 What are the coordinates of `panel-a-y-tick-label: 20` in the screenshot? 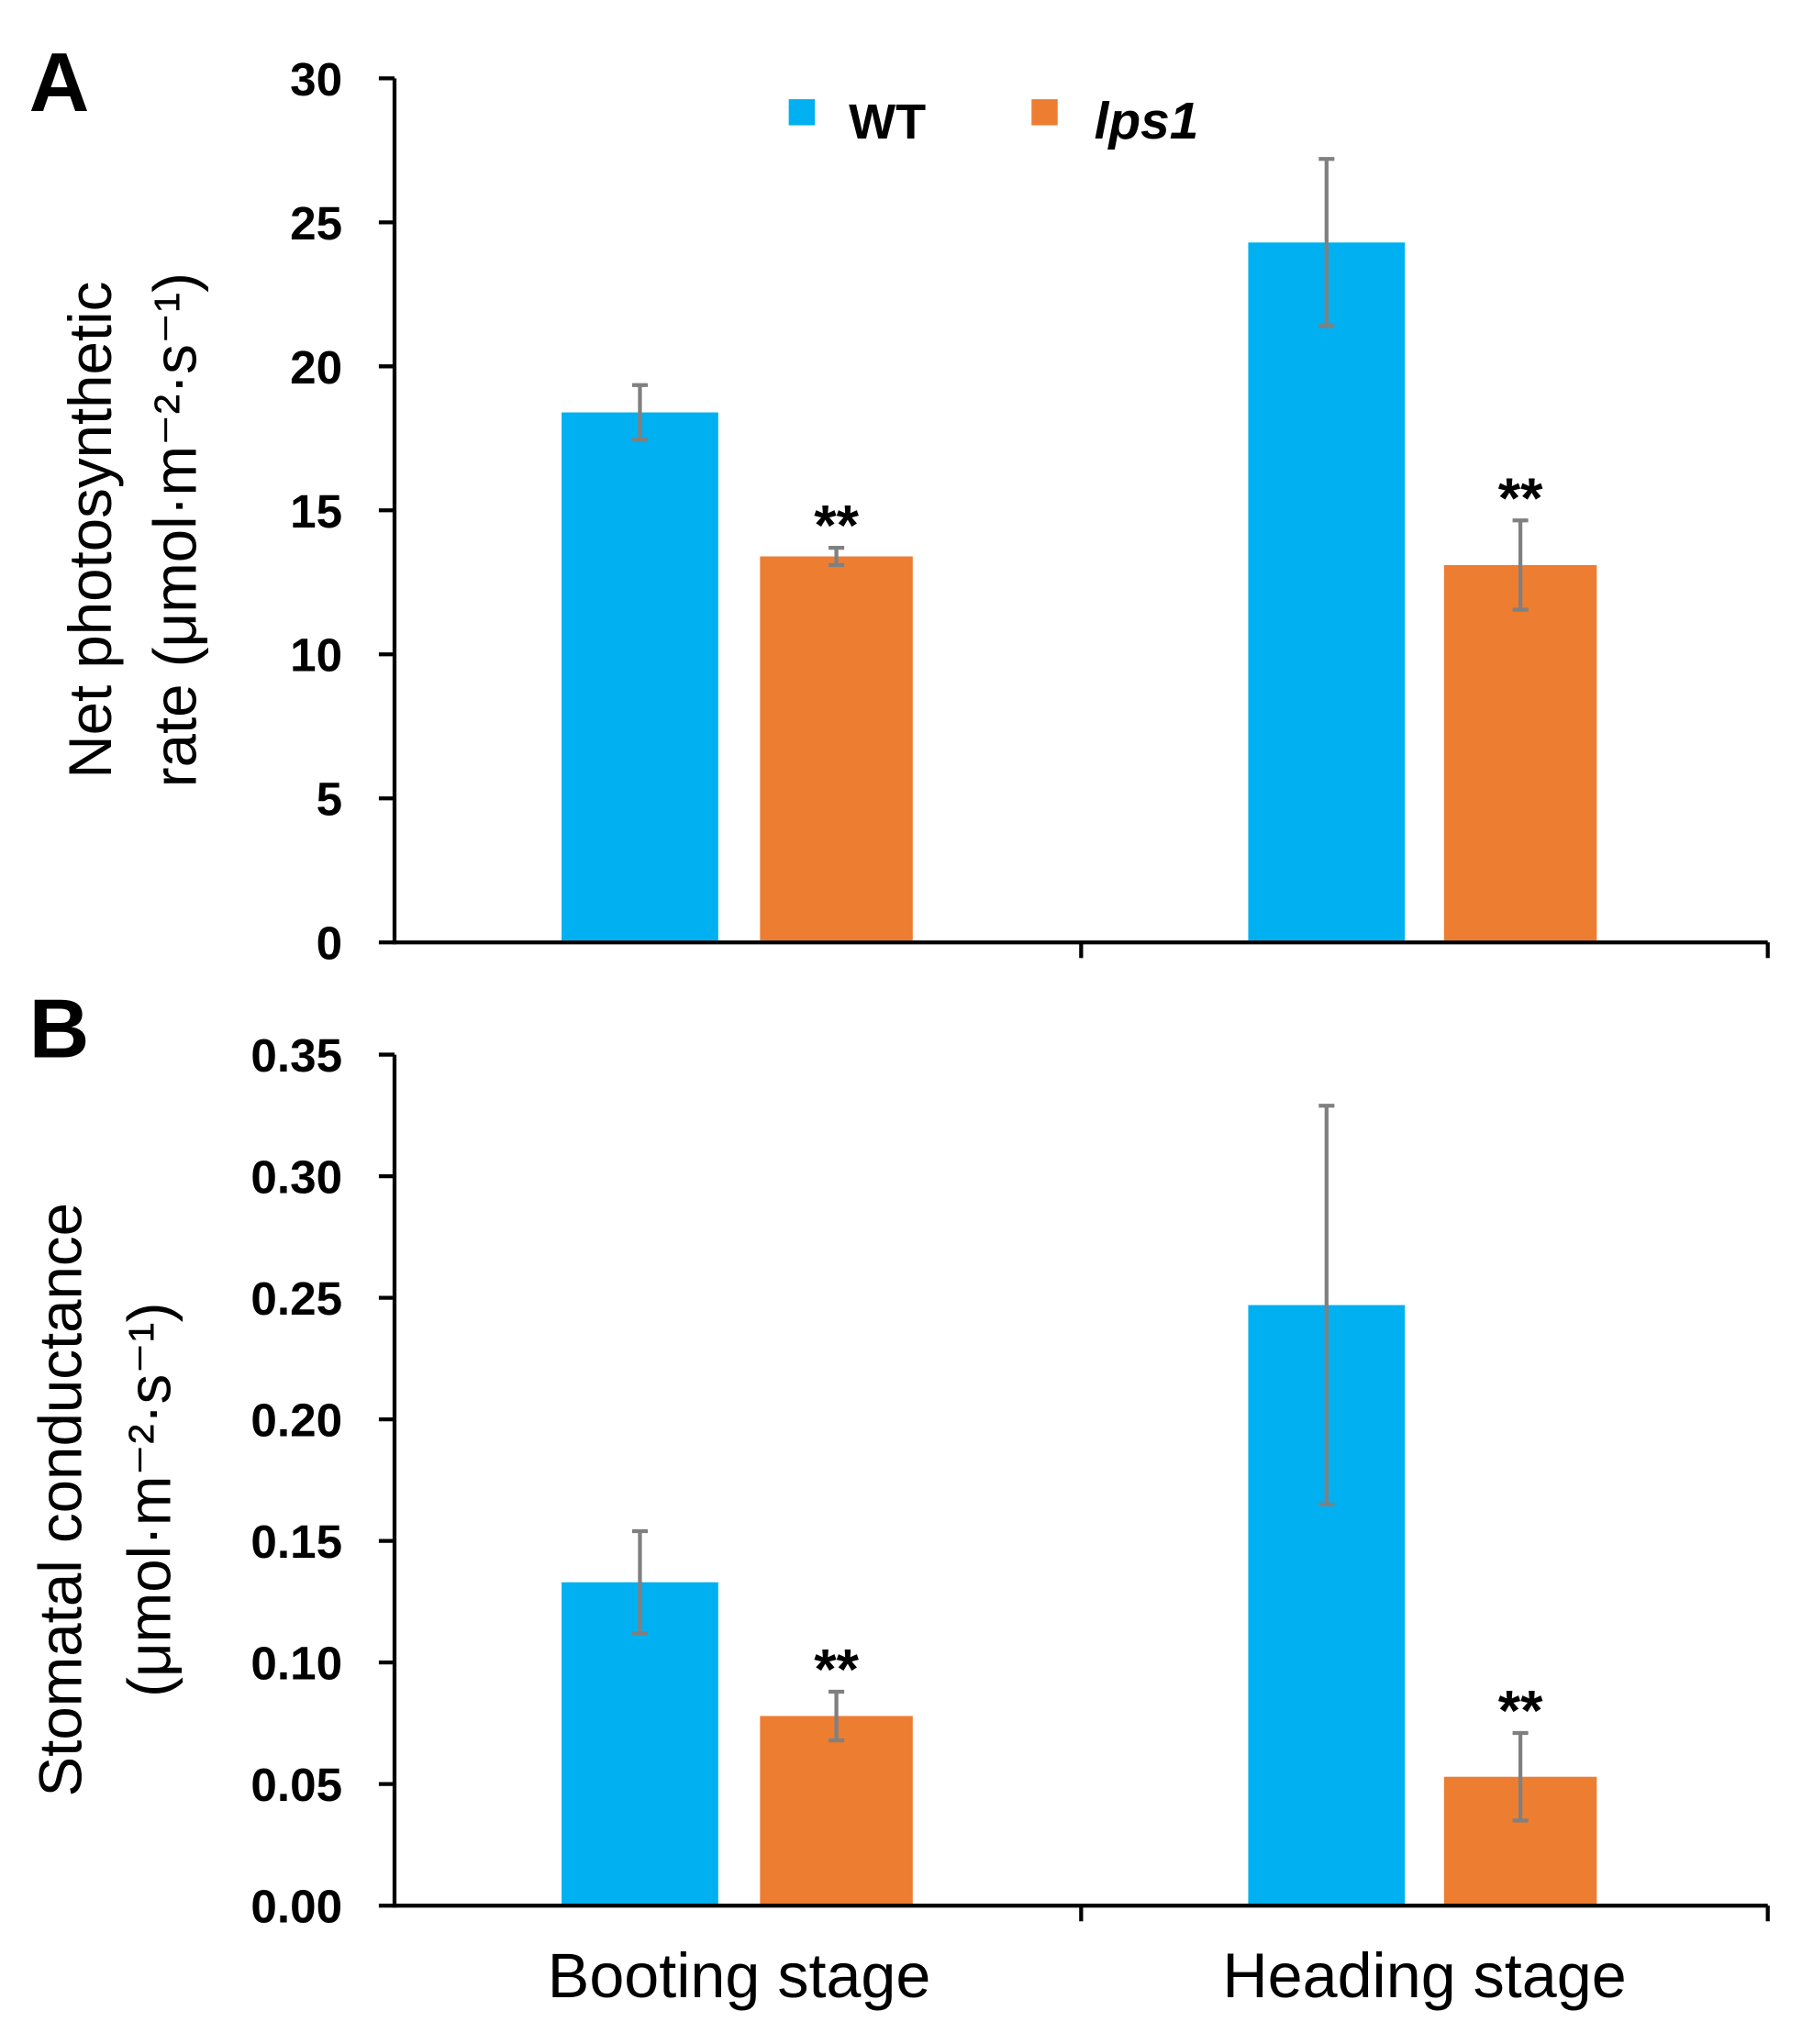 It's located at (316, 368).